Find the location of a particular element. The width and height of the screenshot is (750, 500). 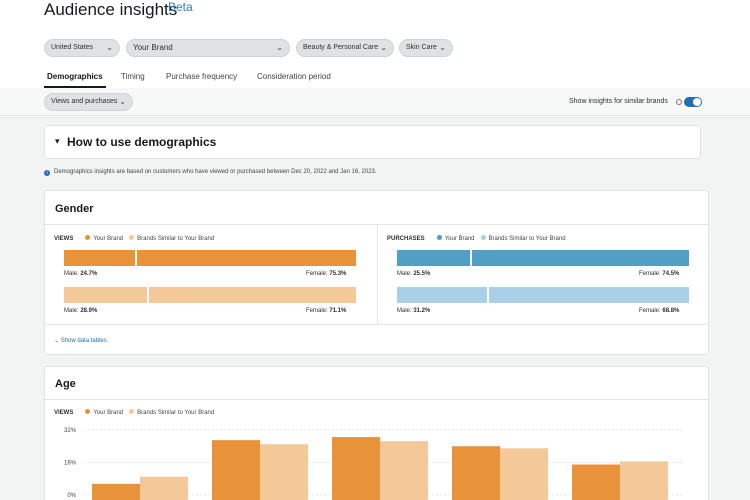

views-similar-female-label: Female: 71.1% is located at coordinates (326, 311).